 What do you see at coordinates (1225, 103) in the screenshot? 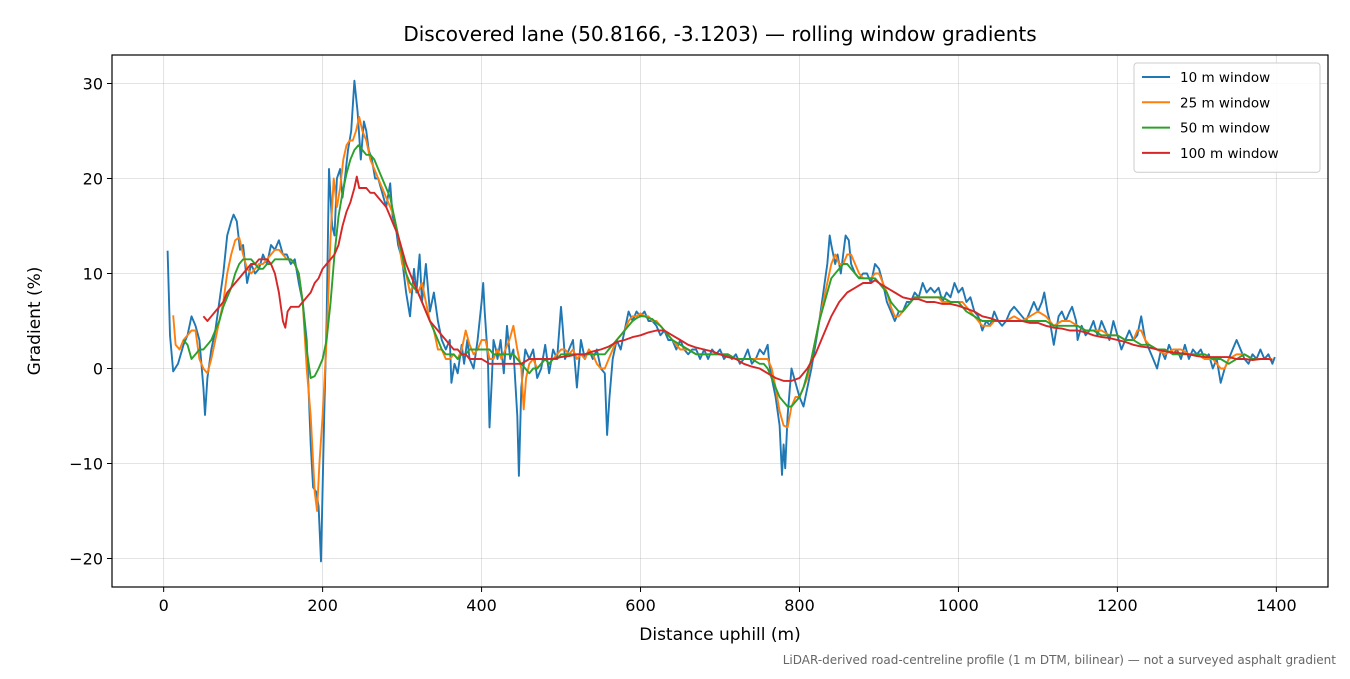
I see `legend-label: 25 m window` at bounding box center [1225, 103].